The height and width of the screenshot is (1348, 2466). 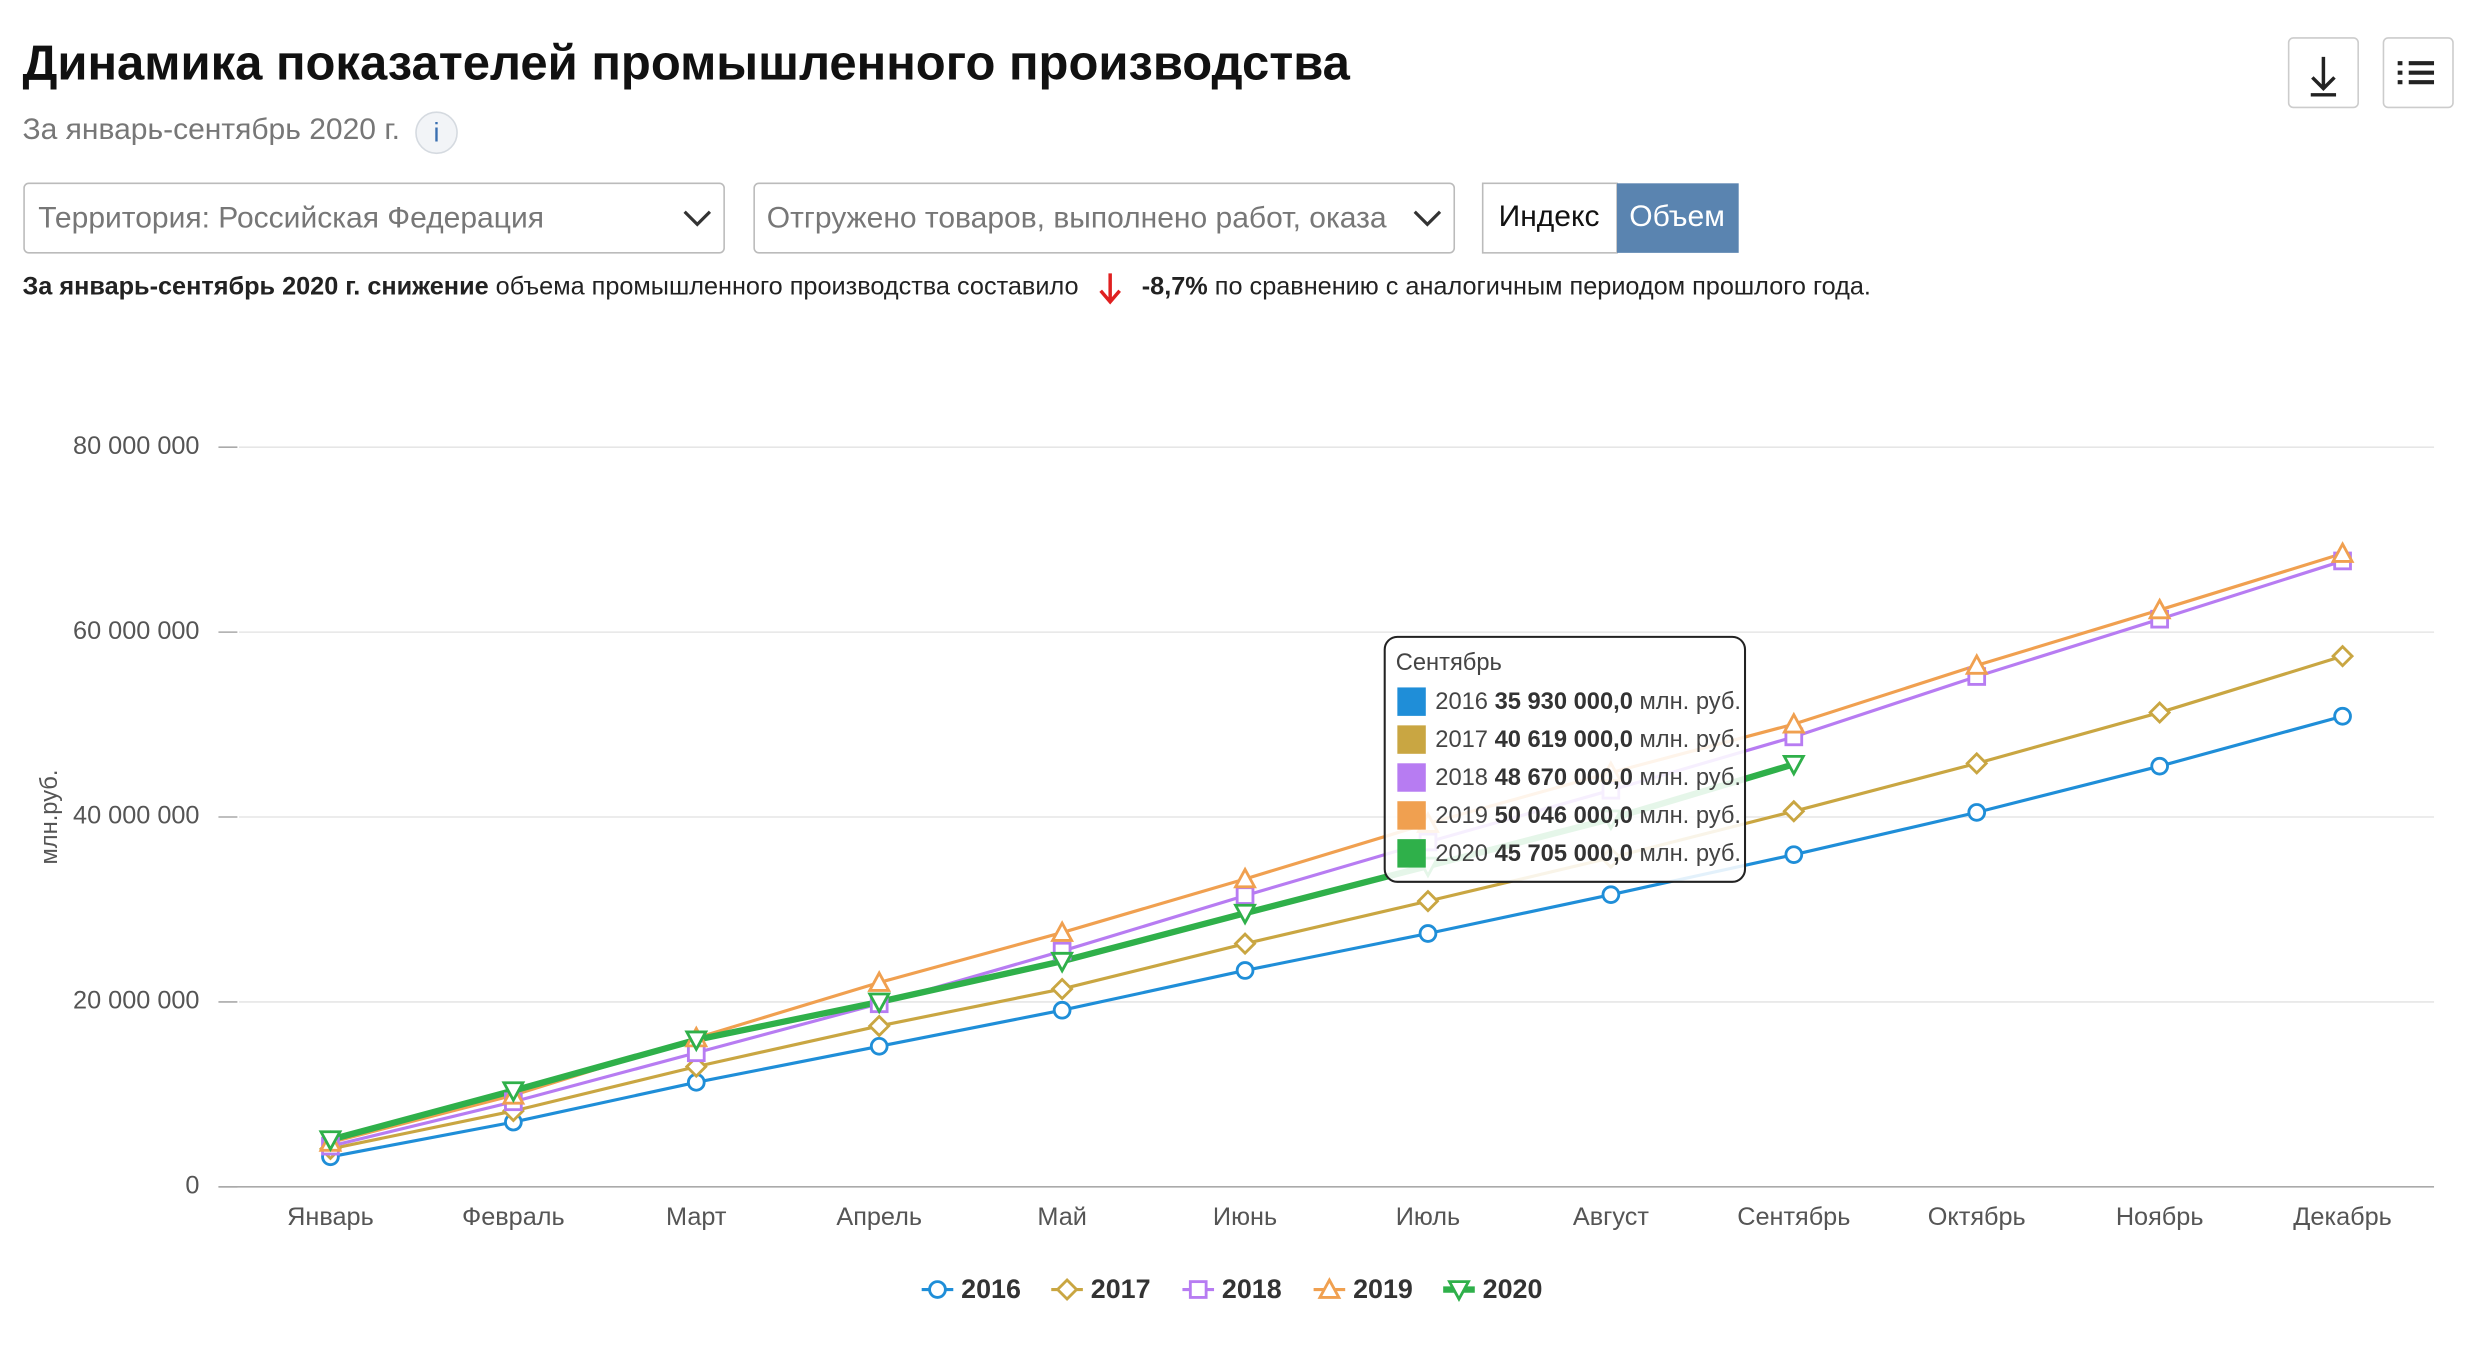 I want to click on y-tick-label: 60 000 000, so click(x=136, y=631).